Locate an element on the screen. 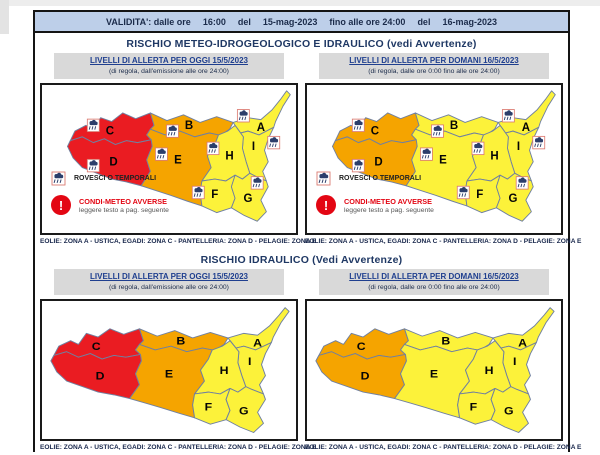  window-edge-left is located at coordinates (4, 17).